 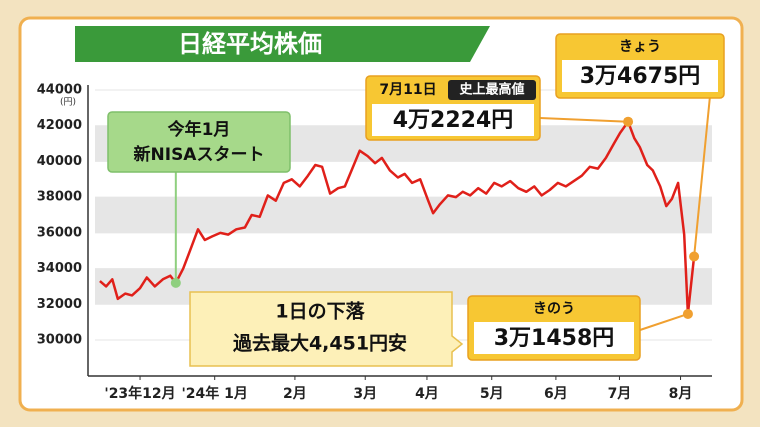 What do you see at coordinates (681, 394) in the screenshot?
I see `x-tick-label: 8月` at bounding box center [681, 394].